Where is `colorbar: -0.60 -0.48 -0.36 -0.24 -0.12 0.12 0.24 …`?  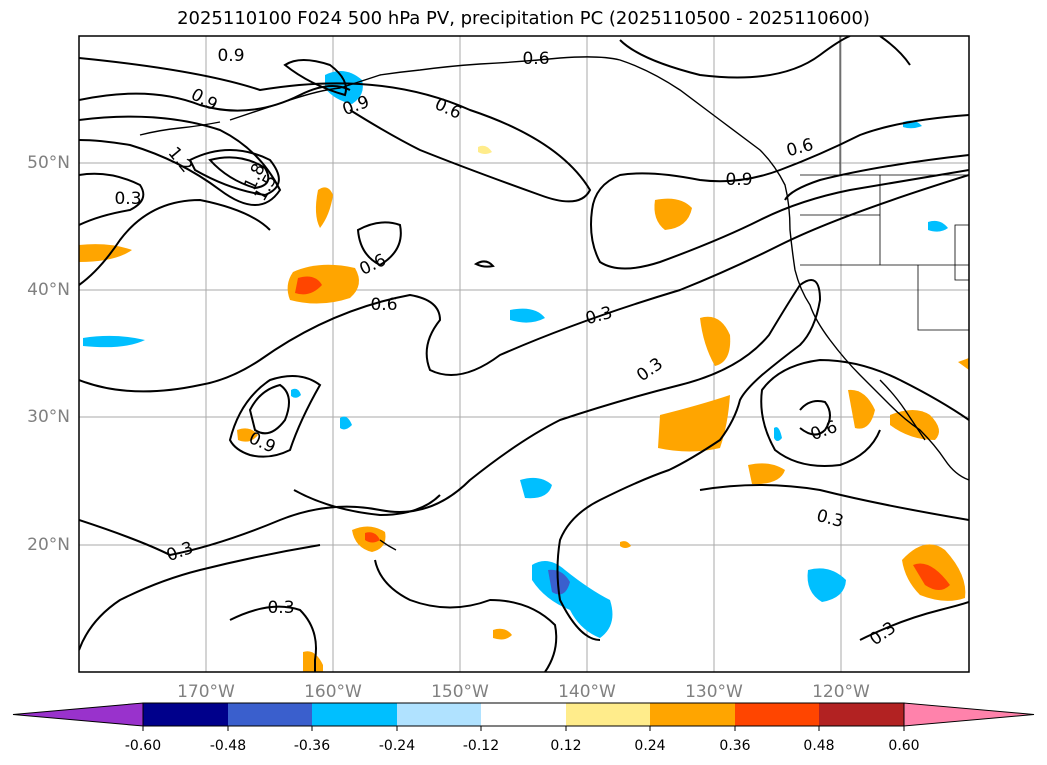 colorbar: -0.60 -0.48 -0.36 -0.24 -0.12 0.12 0.24 … is located at coordinates (523, 728).